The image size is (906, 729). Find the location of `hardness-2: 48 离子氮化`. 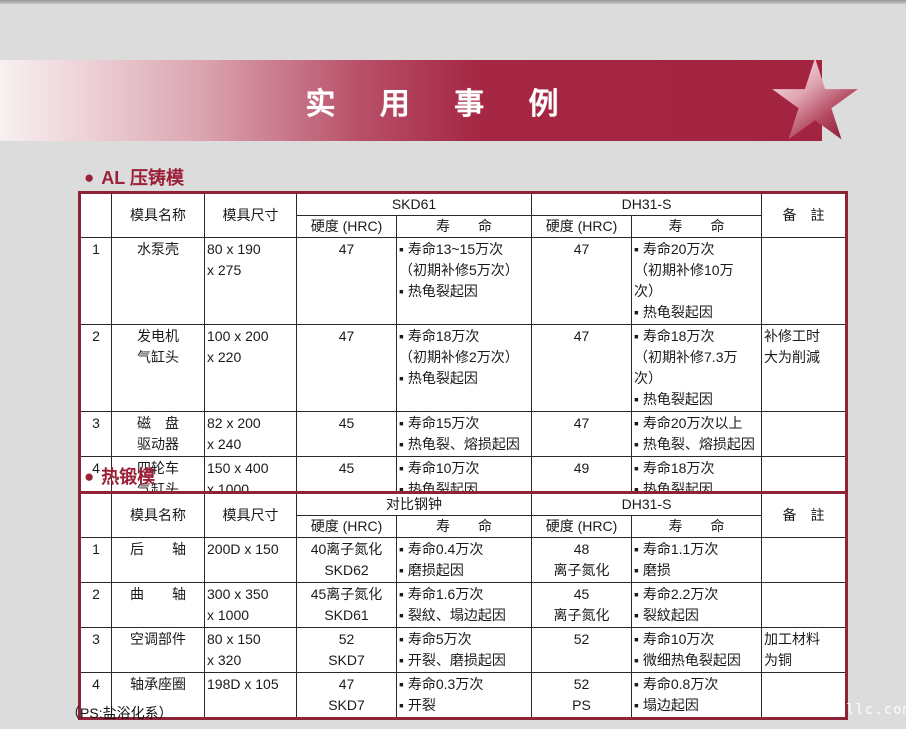

hardness-2: 48 离子氮化 is located at coordinates (581, 560).